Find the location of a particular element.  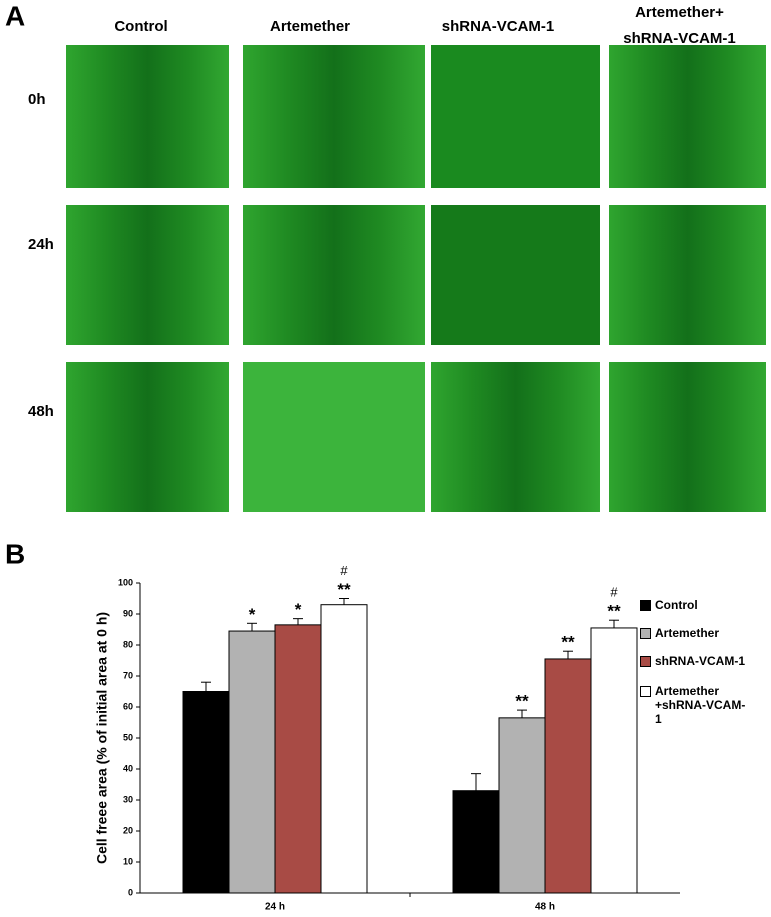

x-tick-label: 48 h is located at coordinates (545, 907).